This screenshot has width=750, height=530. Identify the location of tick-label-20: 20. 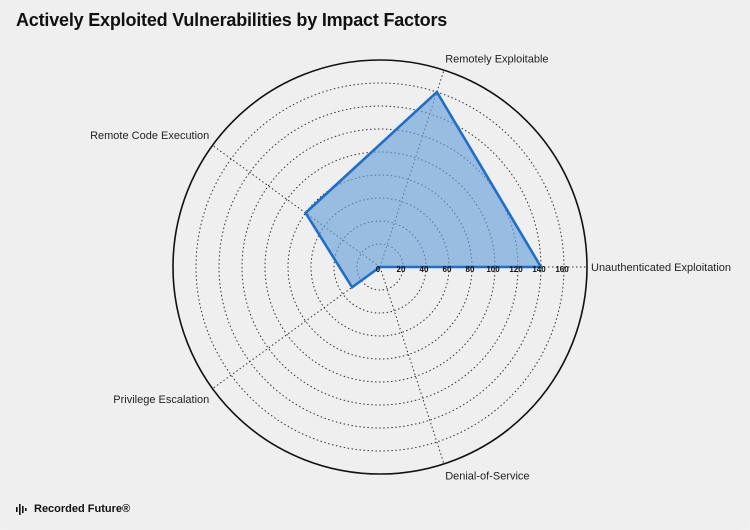
(401, 269).